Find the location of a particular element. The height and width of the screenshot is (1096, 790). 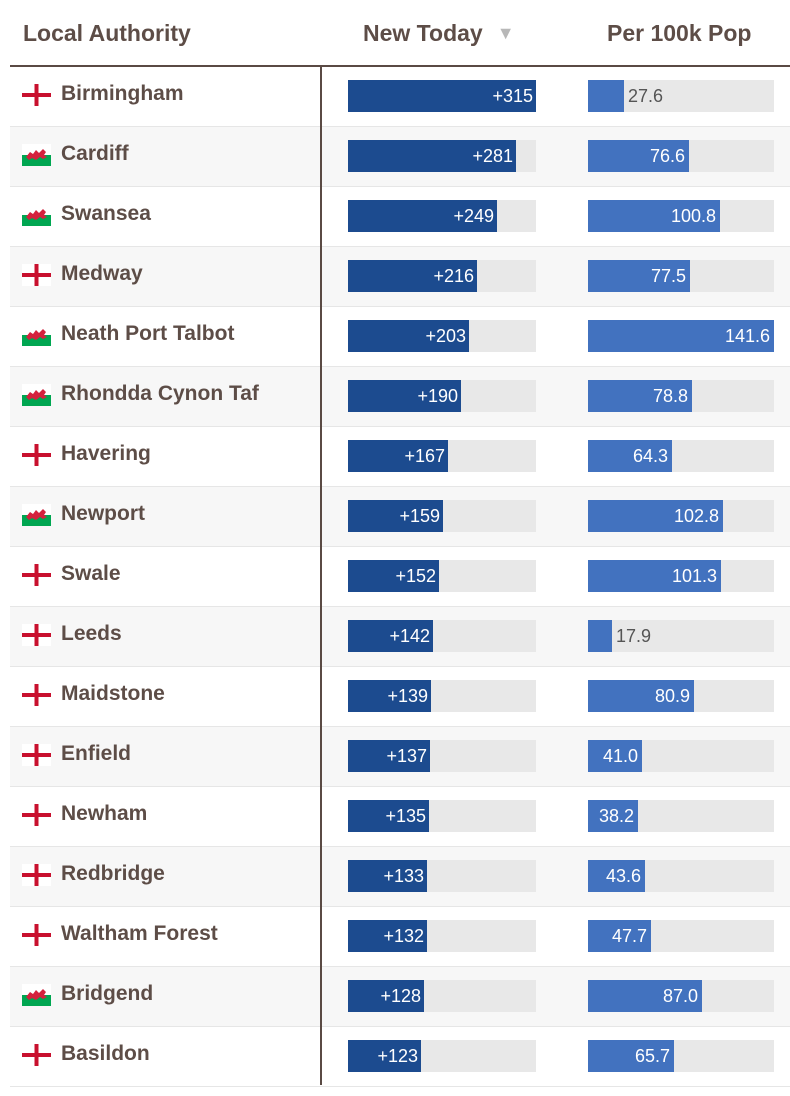

per-100k-bar-track: 100.8 is located at coordinates (681, 216).